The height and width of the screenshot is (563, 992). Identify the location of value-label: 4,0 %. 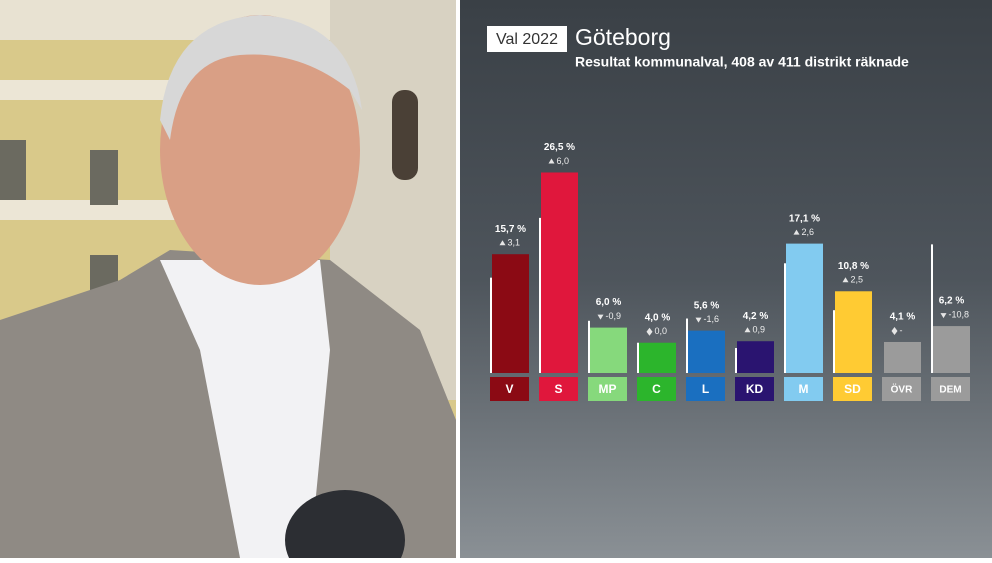
(658, 317).